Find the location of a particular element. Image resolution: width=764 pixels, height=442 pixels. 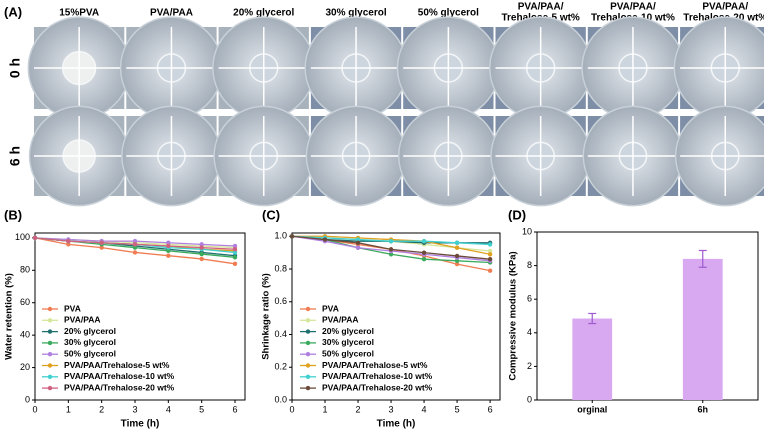

x-tick-label: orginal is located at coordinates (592, 409).